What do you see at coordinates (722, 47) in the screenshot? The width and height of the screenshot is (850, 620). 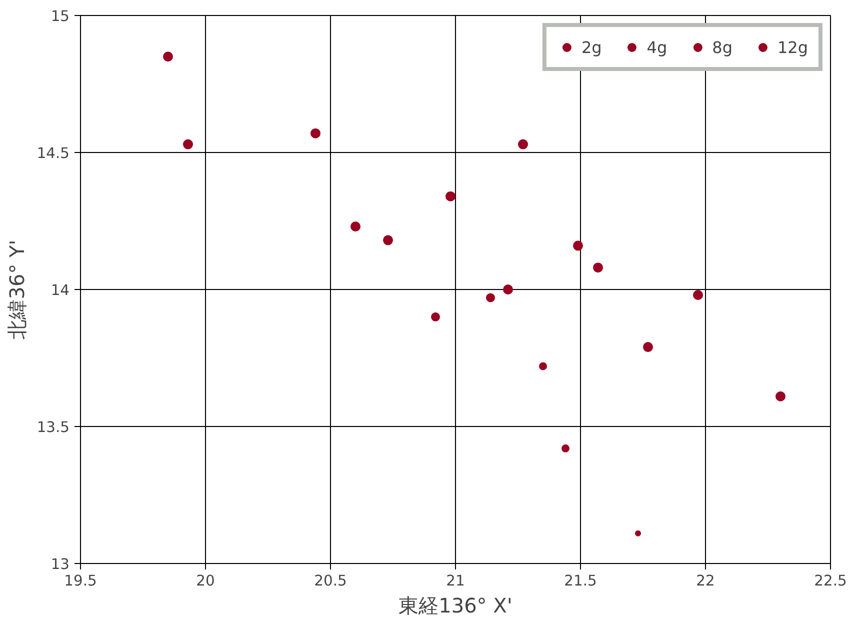 I see `legend-label: 8g` at bounding box center [722, 47].